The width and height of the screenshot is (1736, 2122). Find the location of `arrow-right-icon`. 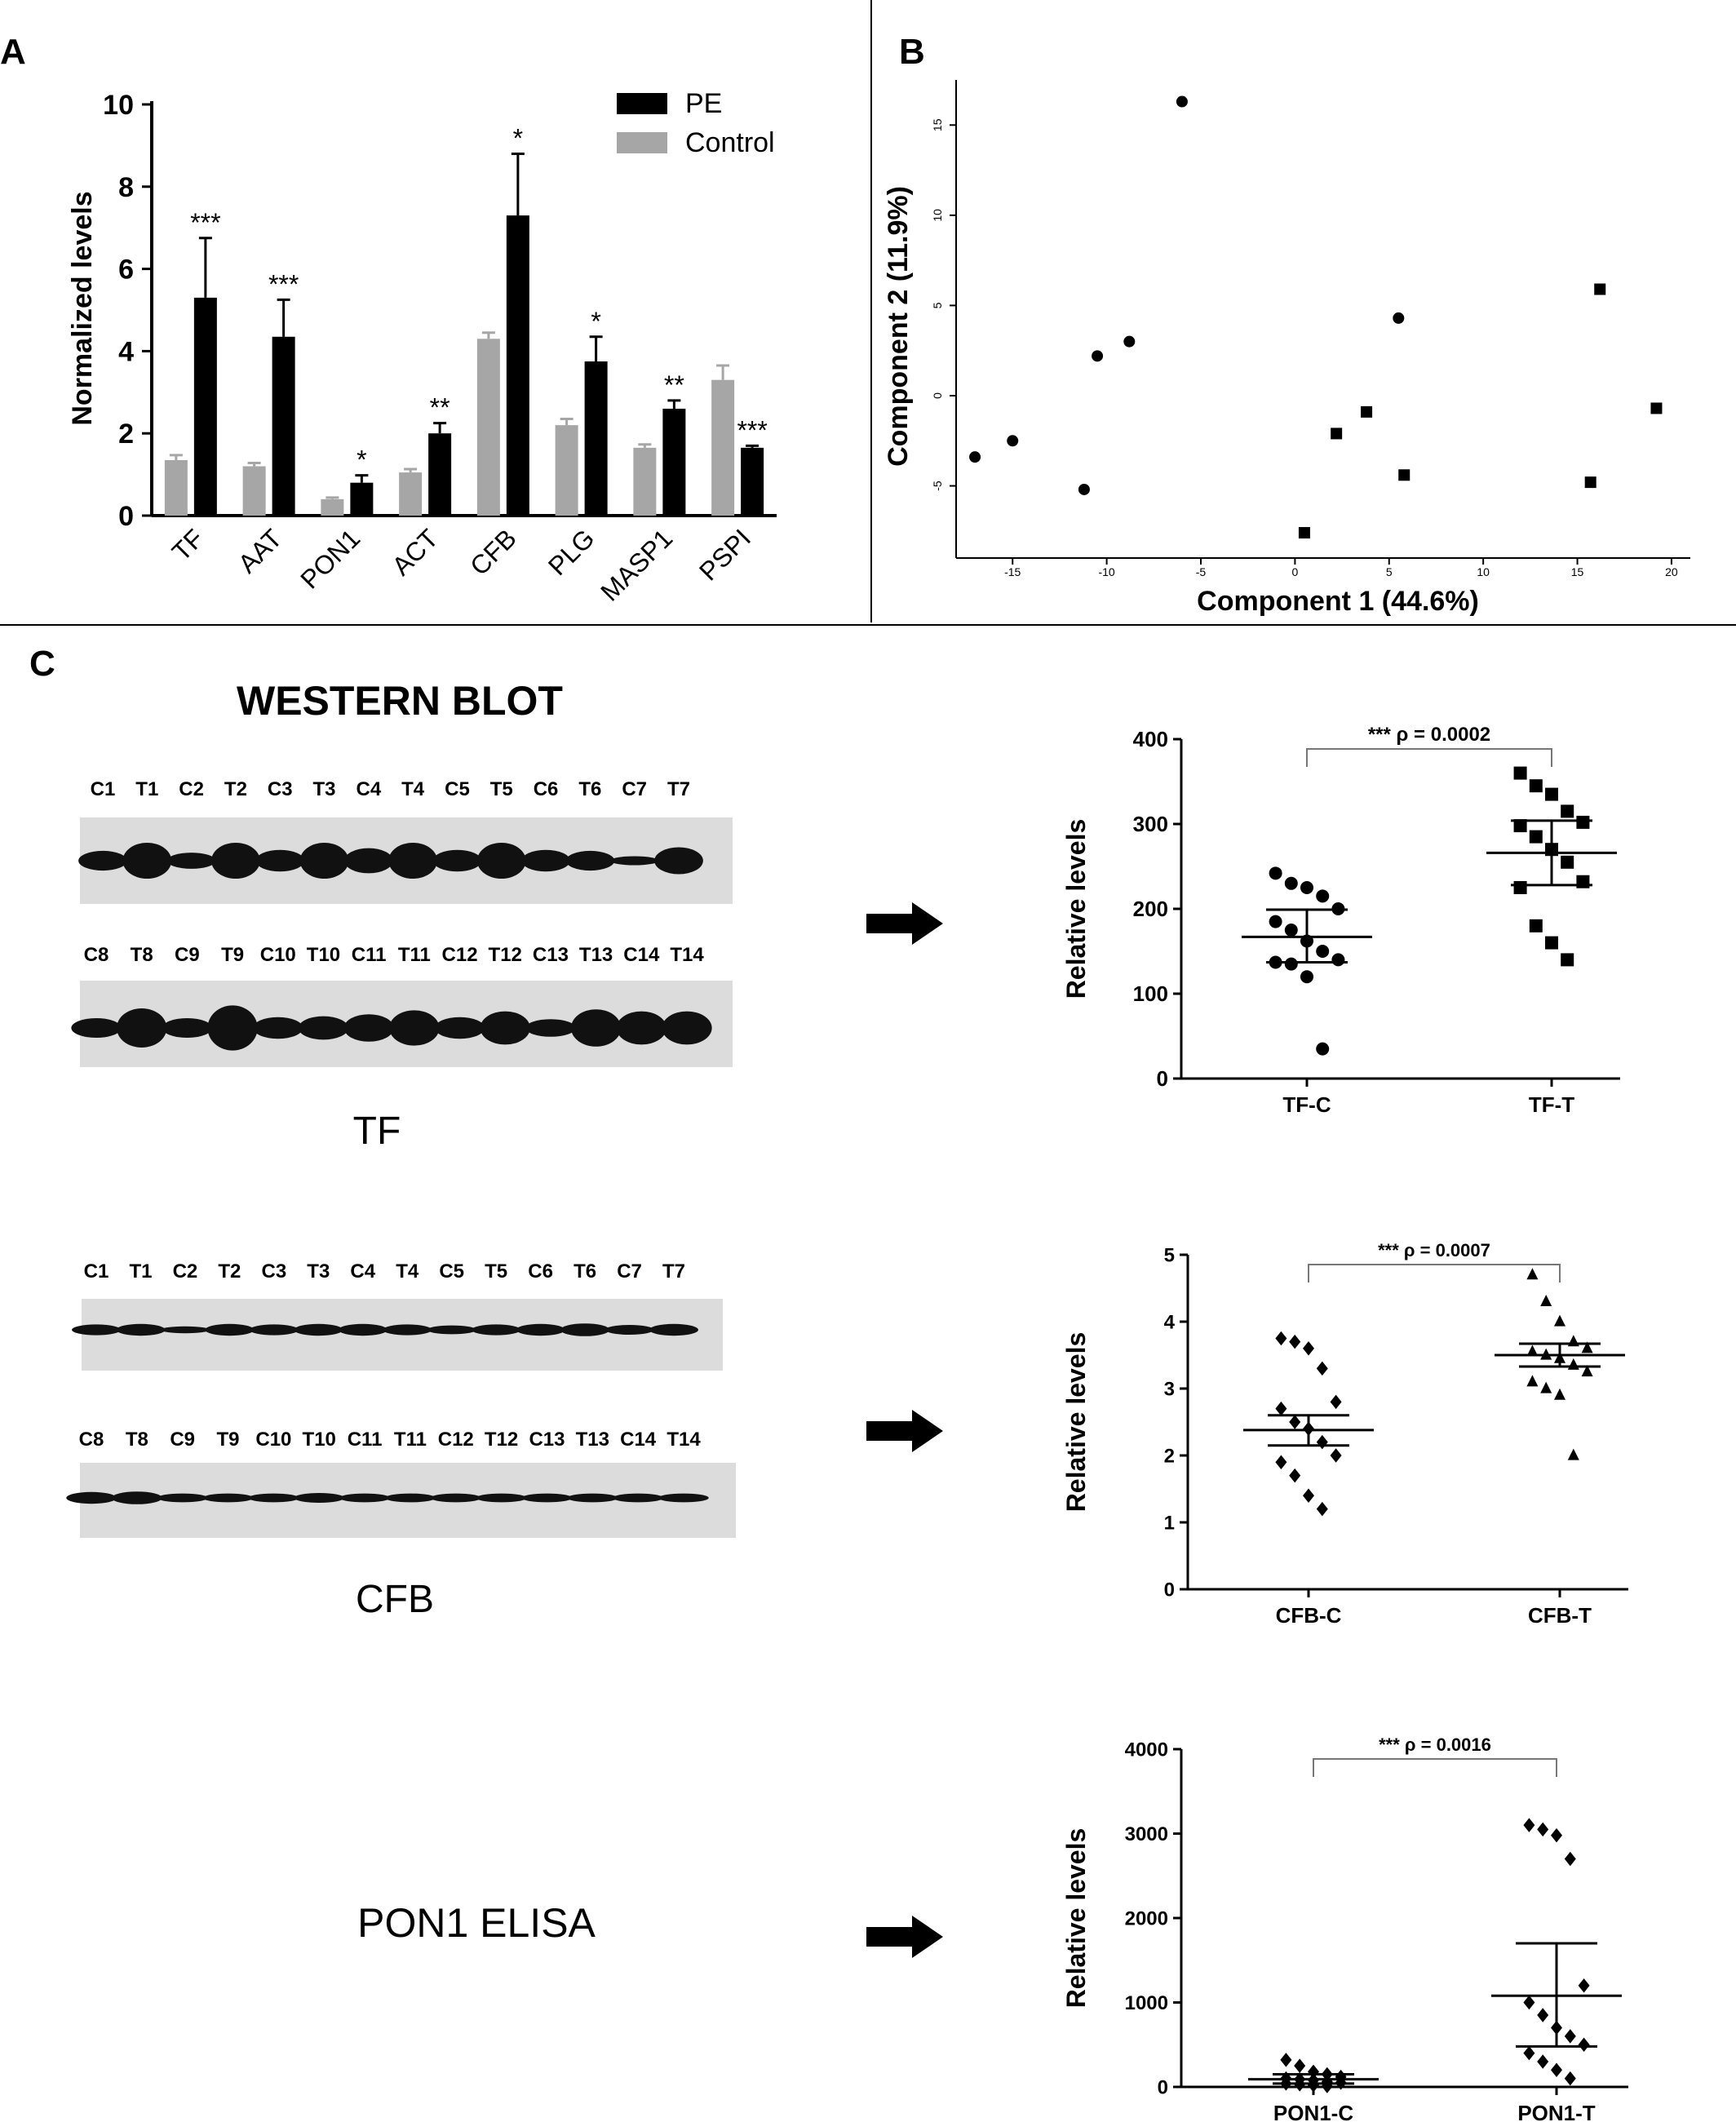

arrow-right-icon is located at coordinates (904, 1431).